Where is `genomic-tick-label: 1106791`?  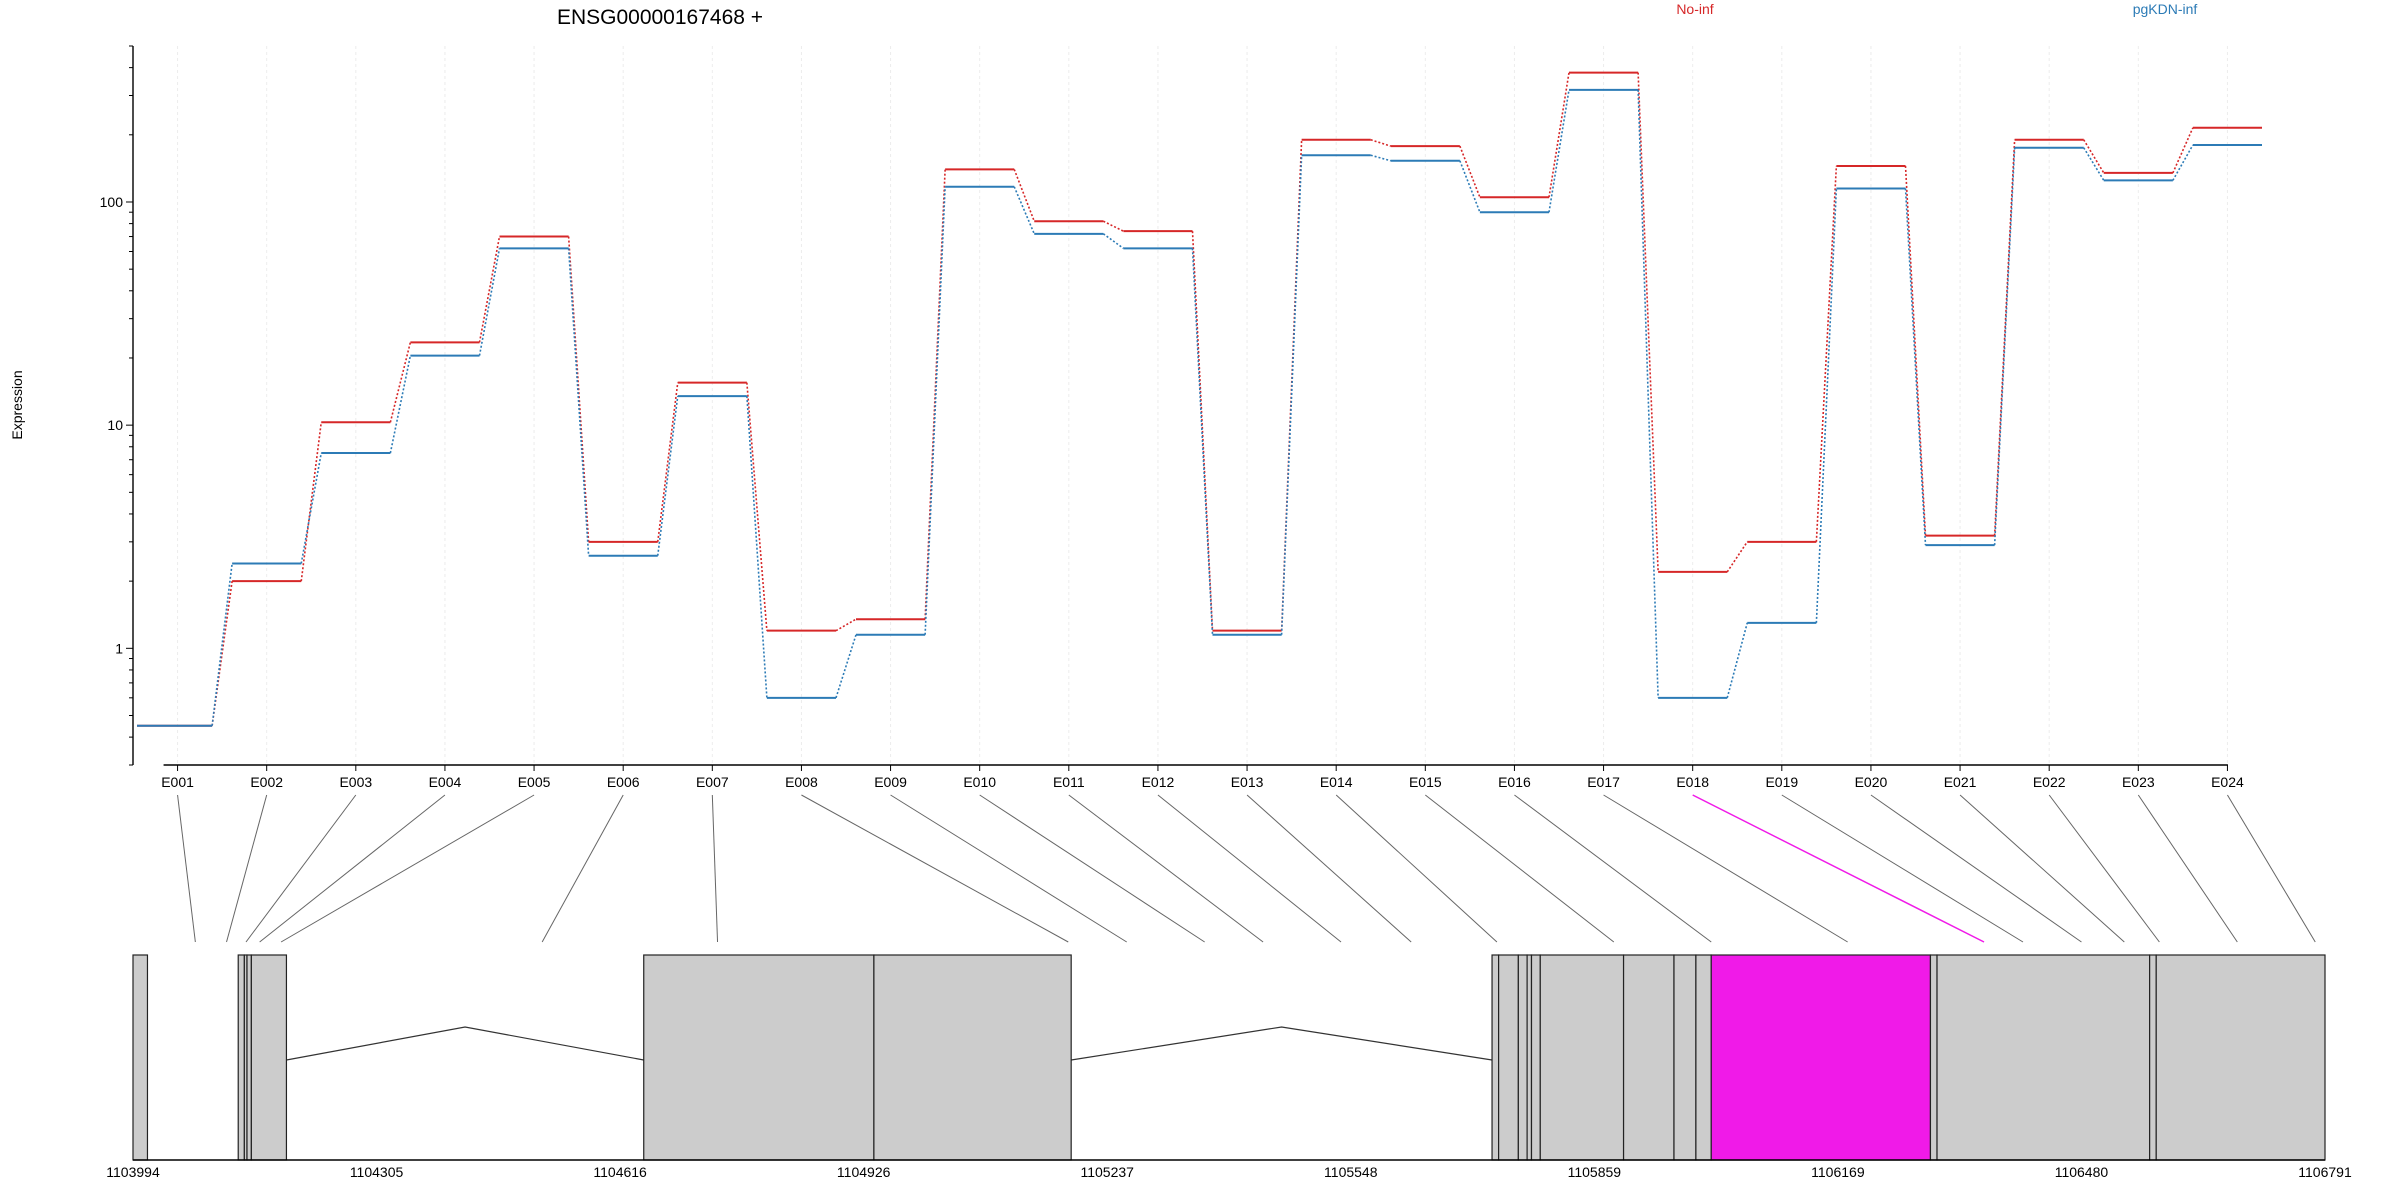 genomic-tick-label: 1106791 is located at coordinates (2325, 1172).